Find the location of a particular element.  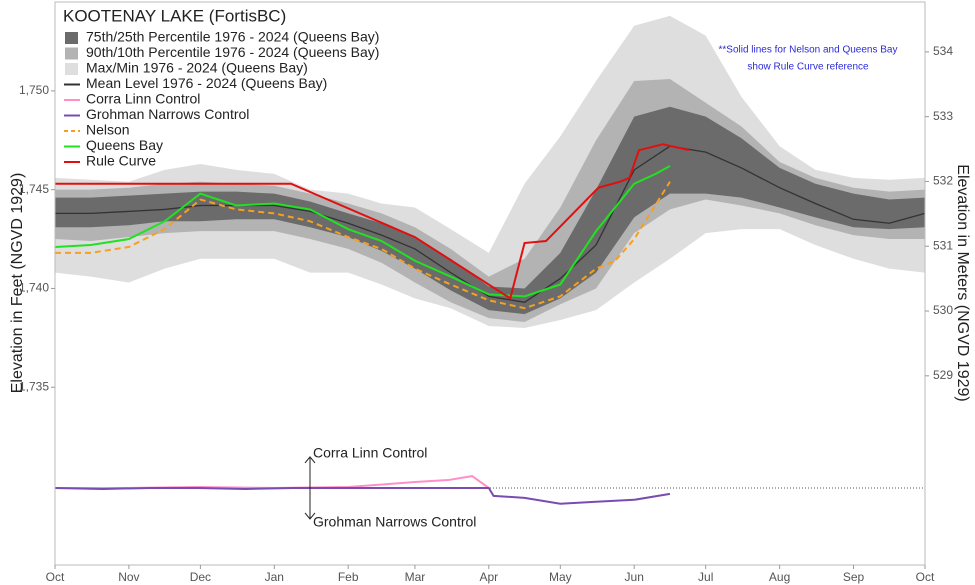

legend-label: Max/Min 1976 - 2024 (Queens Bay) is located at coordinates (197, 68).